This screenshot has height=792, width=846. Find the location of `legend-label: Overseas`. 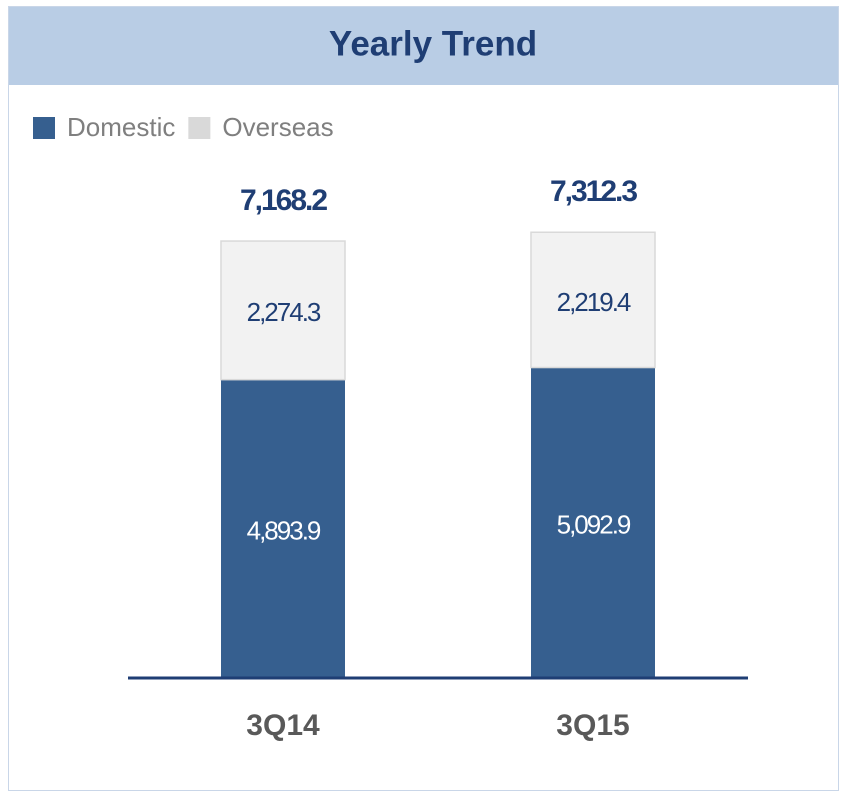

legend-label: Overseas is located at coordinates (277, 127).